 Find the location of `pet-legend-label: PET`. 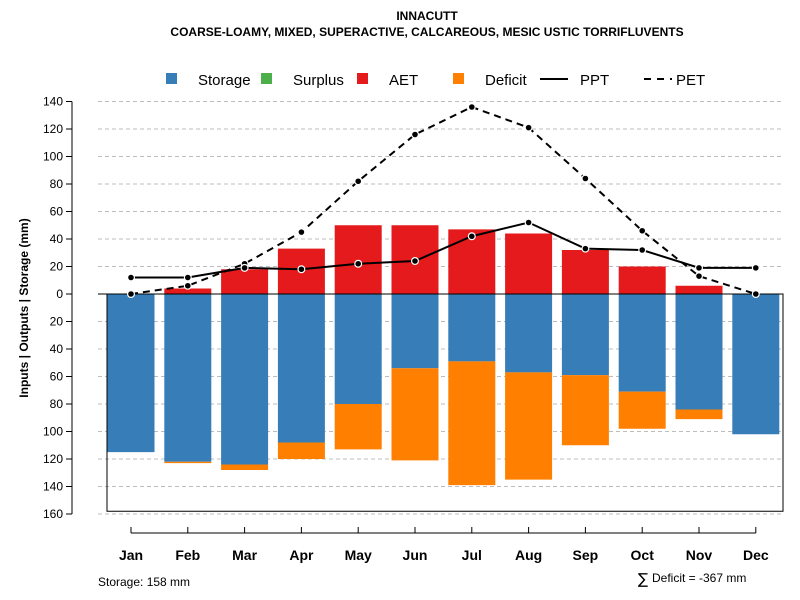

pet-legend-label: PET is located at coordinates (690, 80).